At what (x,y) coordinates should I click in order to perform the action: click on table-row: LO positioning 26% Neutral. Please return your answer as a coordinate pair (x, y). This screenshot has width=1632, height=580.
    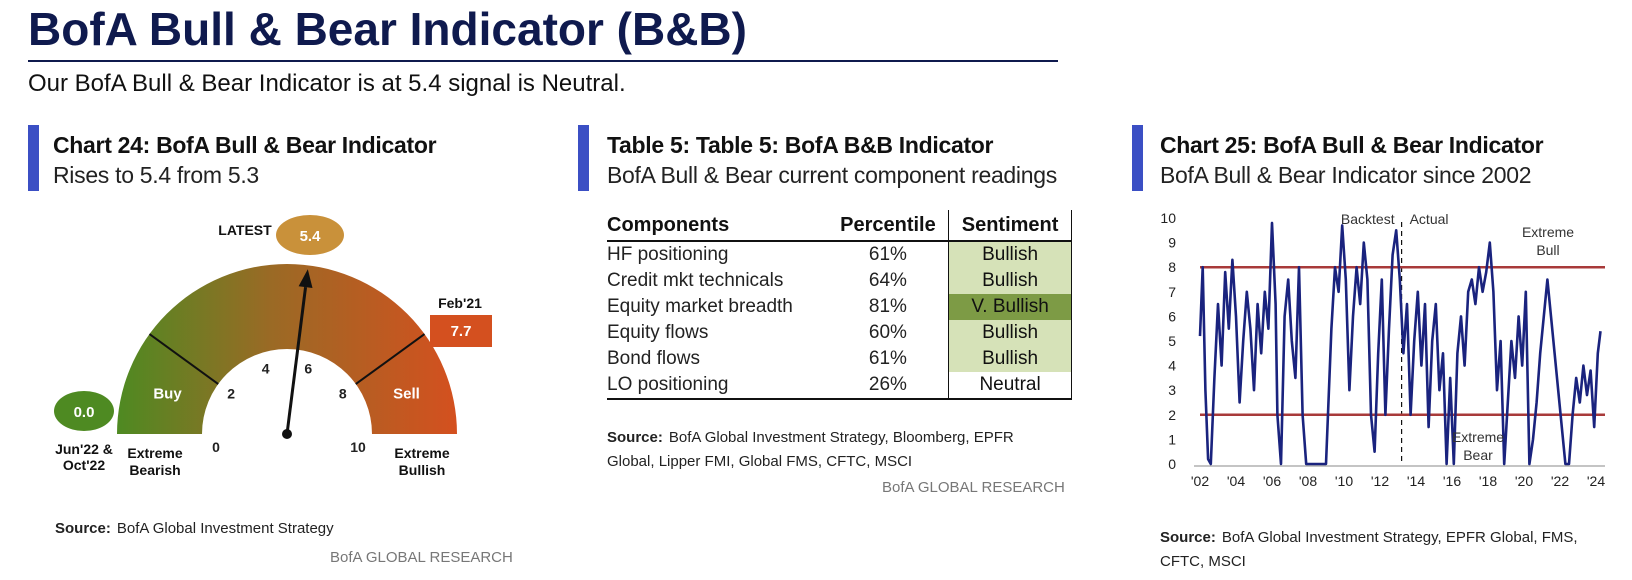
    Looking at the image, I should click on (839, 386).